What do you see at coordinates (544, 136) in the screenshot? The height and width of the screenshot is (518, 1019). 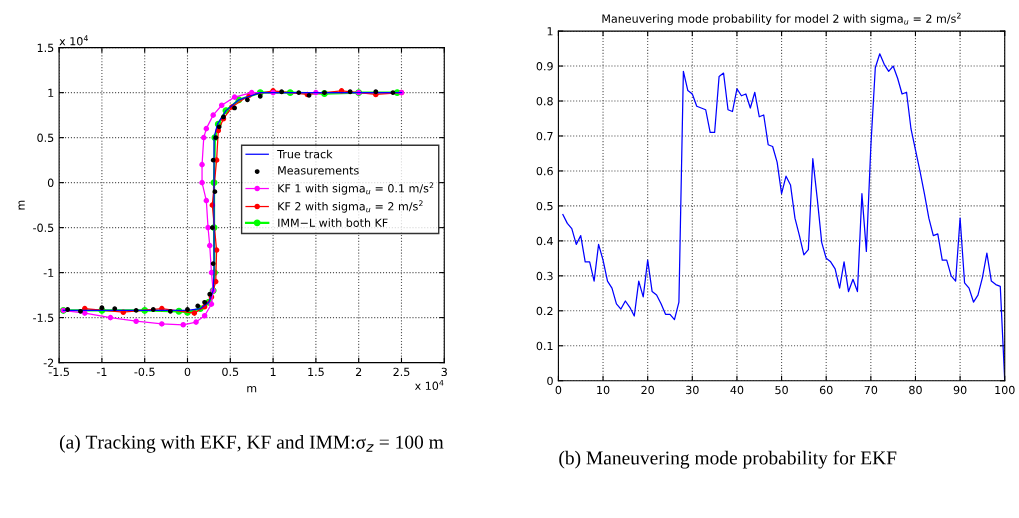 I see `y-tick-label: 0.7` at bounding box center [544, 136].